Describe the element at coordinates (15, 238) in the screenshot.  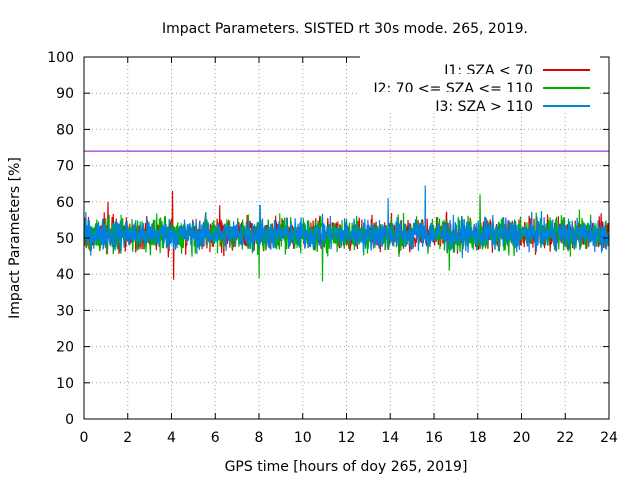
I see `y-axis-label: Impact Parameters [%]` at that location.